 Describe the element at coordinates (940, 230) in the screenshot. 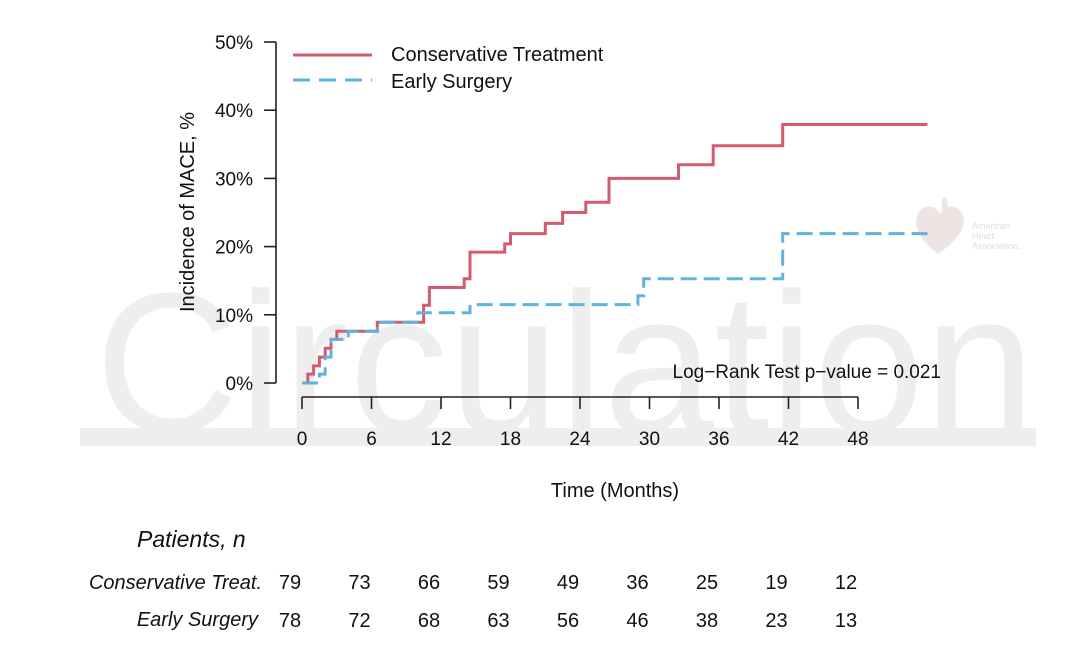

I see `heart-torch-icon` at that location.